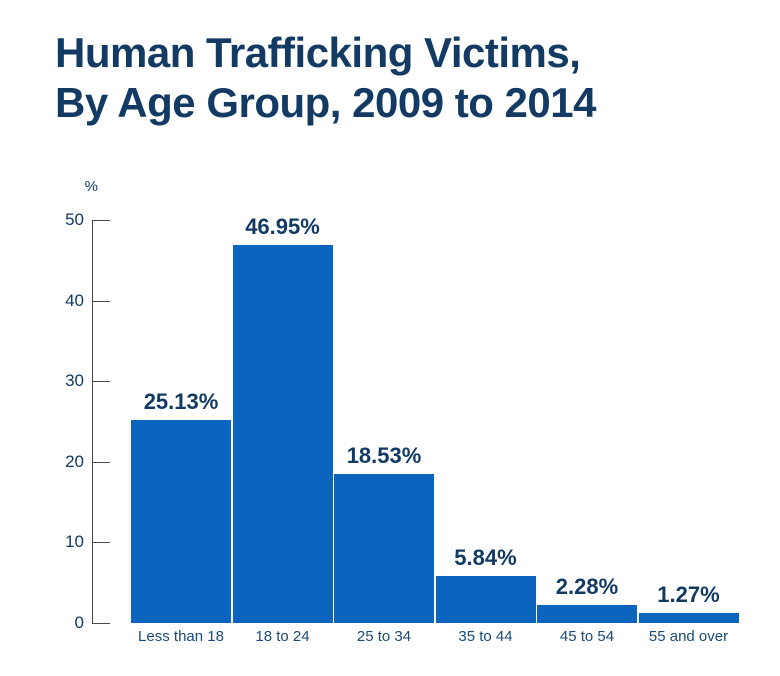 This screenshot has height=676, width=780. I want to click on chart-title-line-1: Human Trafficking Victims,, so click(318, 52).